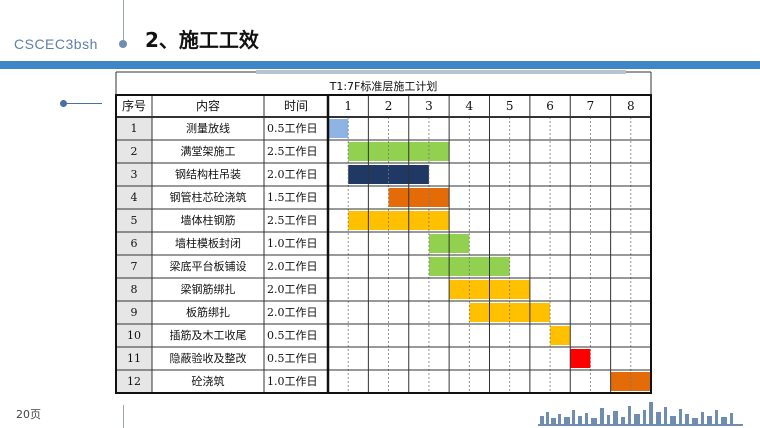 Image resolution: width=760 pixels, height=428 pixels. What do you see at coordinates (208, 220) in the screenshot?
I see `task-name: 墙体柱钢筋` at bounding box center [208, 220].